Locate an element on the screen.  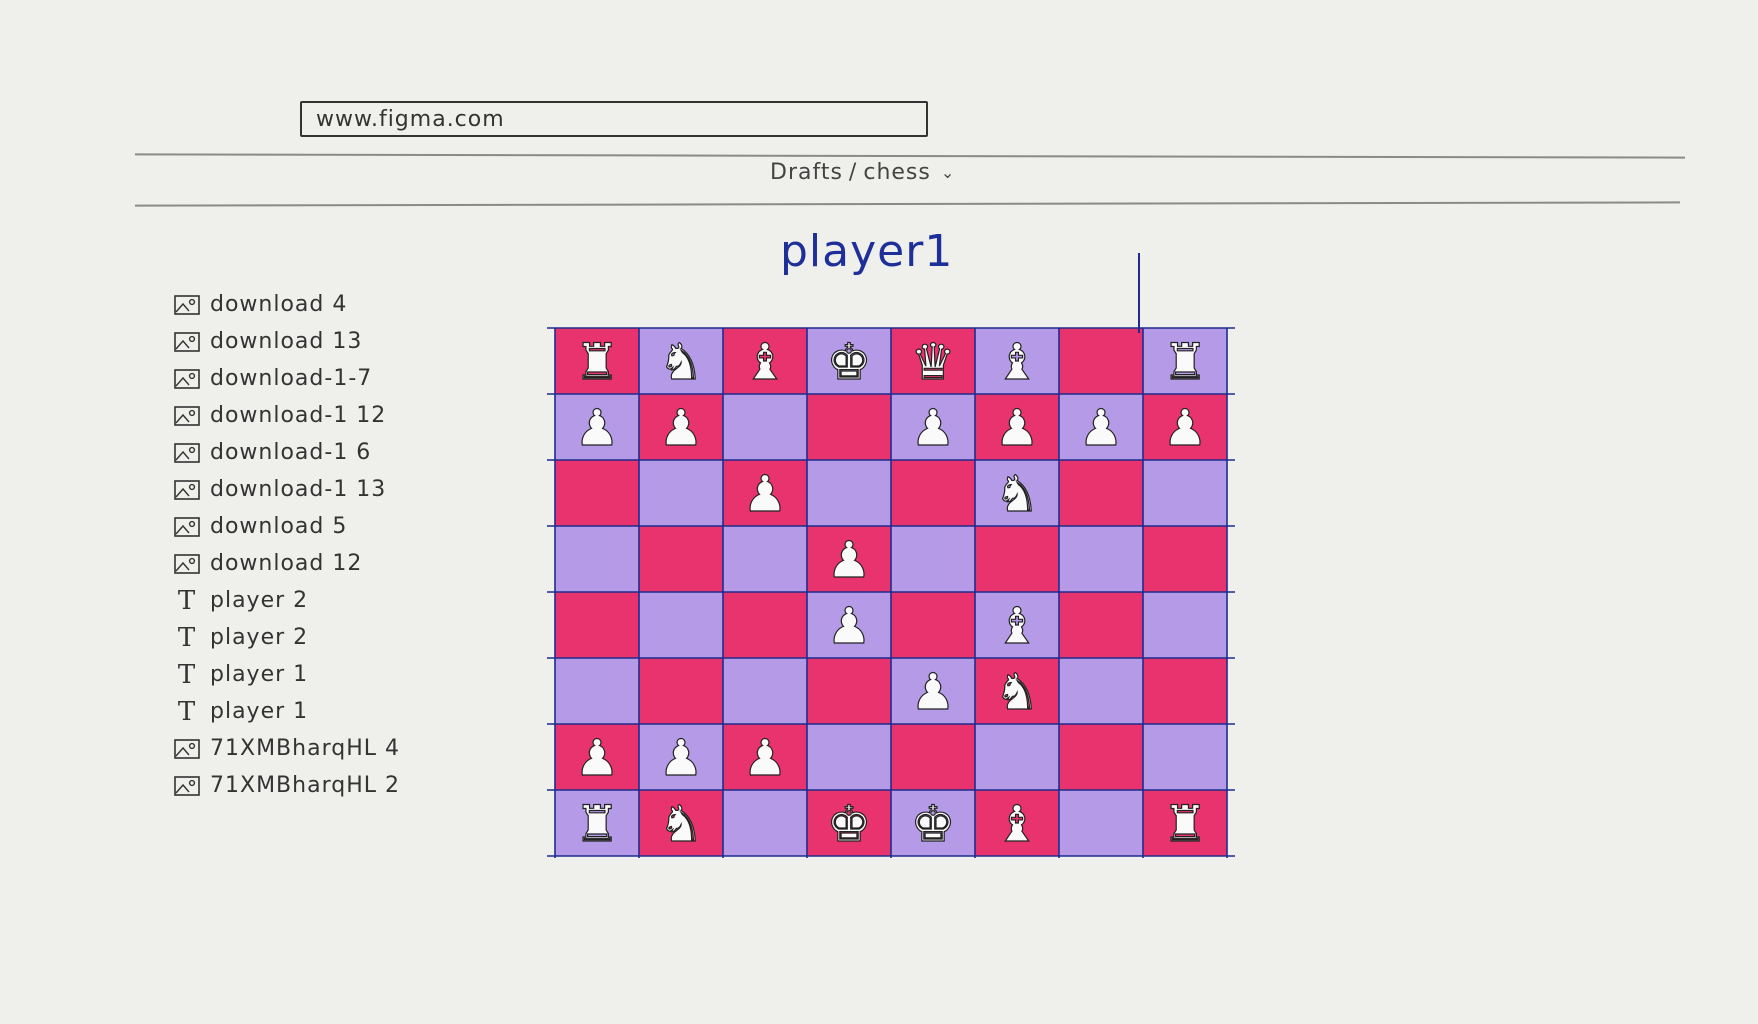
layer-item: download-1-7 is located at coordinates (332, 378).